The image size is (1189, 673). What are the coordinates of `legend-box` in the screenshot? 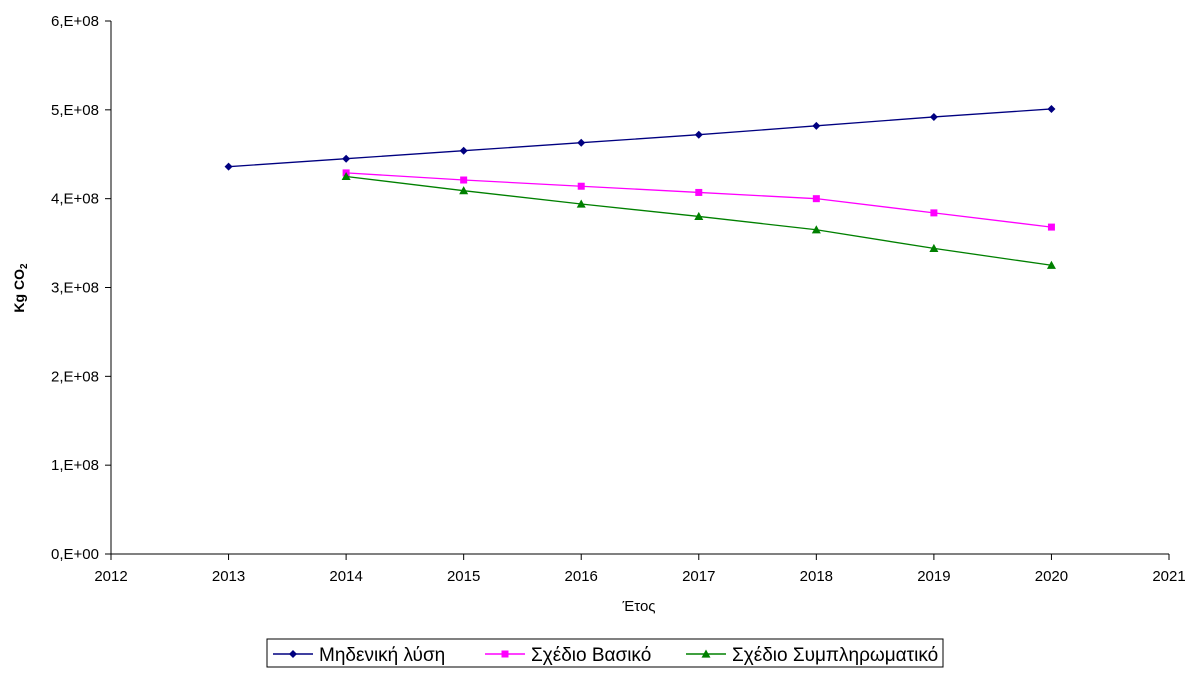 It's located at (605, 653).